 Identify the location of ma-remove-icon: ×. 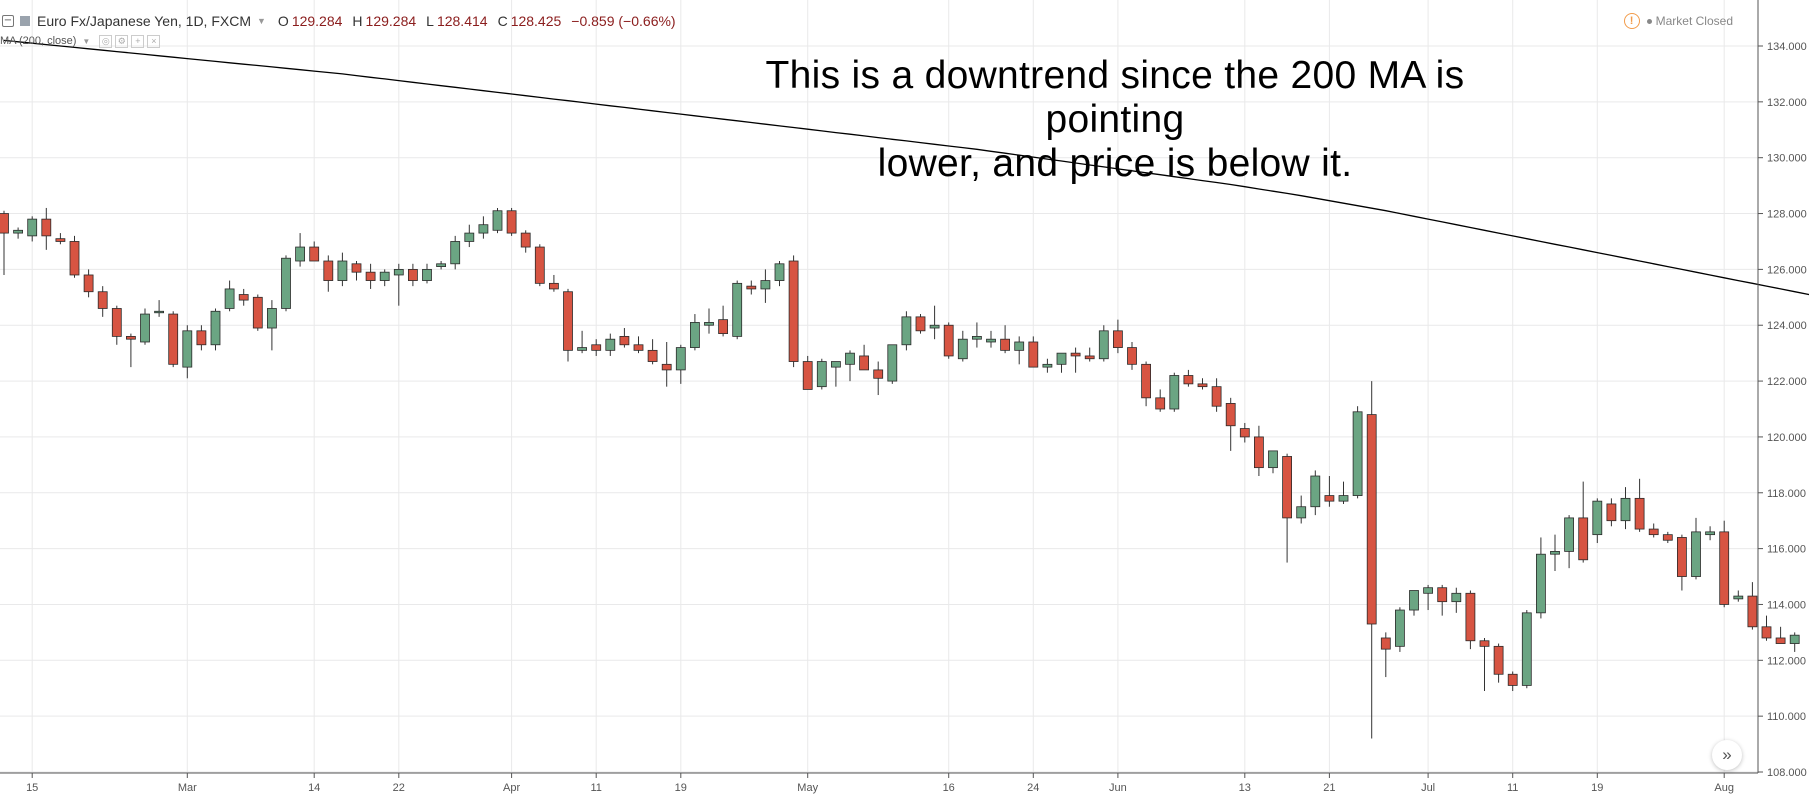
(154, 41).